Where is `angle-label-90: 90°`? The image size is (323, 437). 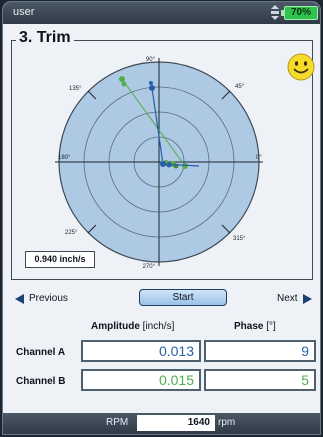 angle-label-90: 90° is located at coordinates (151, 60).